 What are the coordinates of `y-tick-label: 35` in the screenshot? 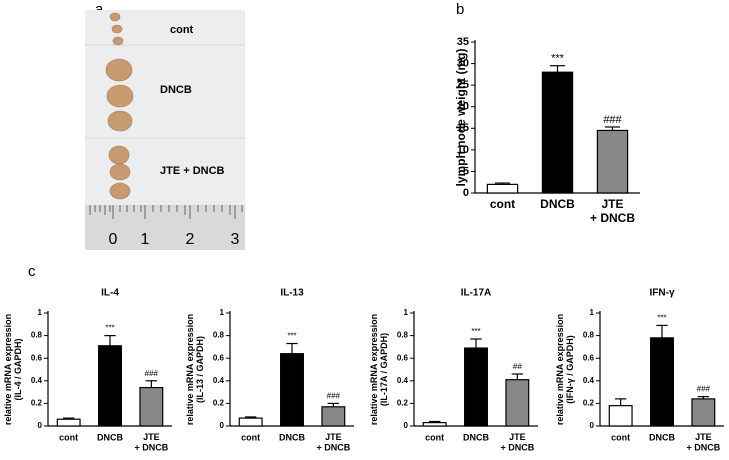 It's located at (463, 42).